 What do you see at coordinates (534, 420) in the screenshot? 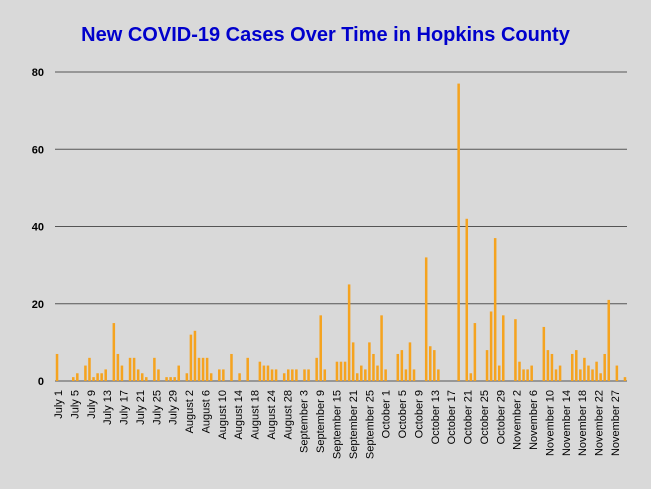
I see `x-tick-label: November 6` at bounding box center [534, 420].